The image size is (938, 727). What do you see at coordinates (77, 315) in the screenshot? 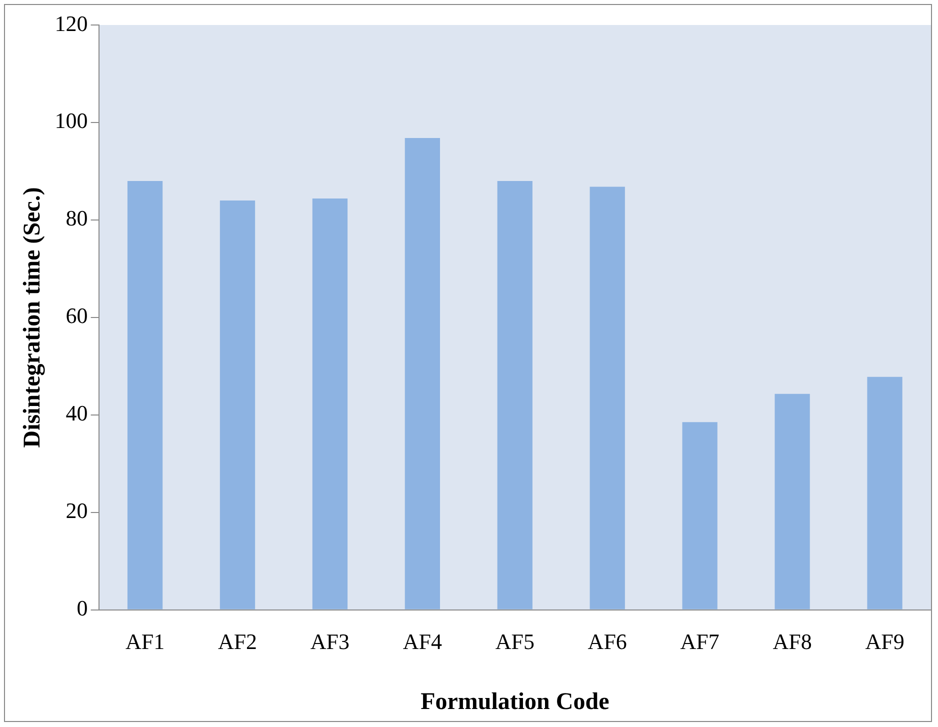
I see `y-tick-label: 60` at bounding box center [77, 315].